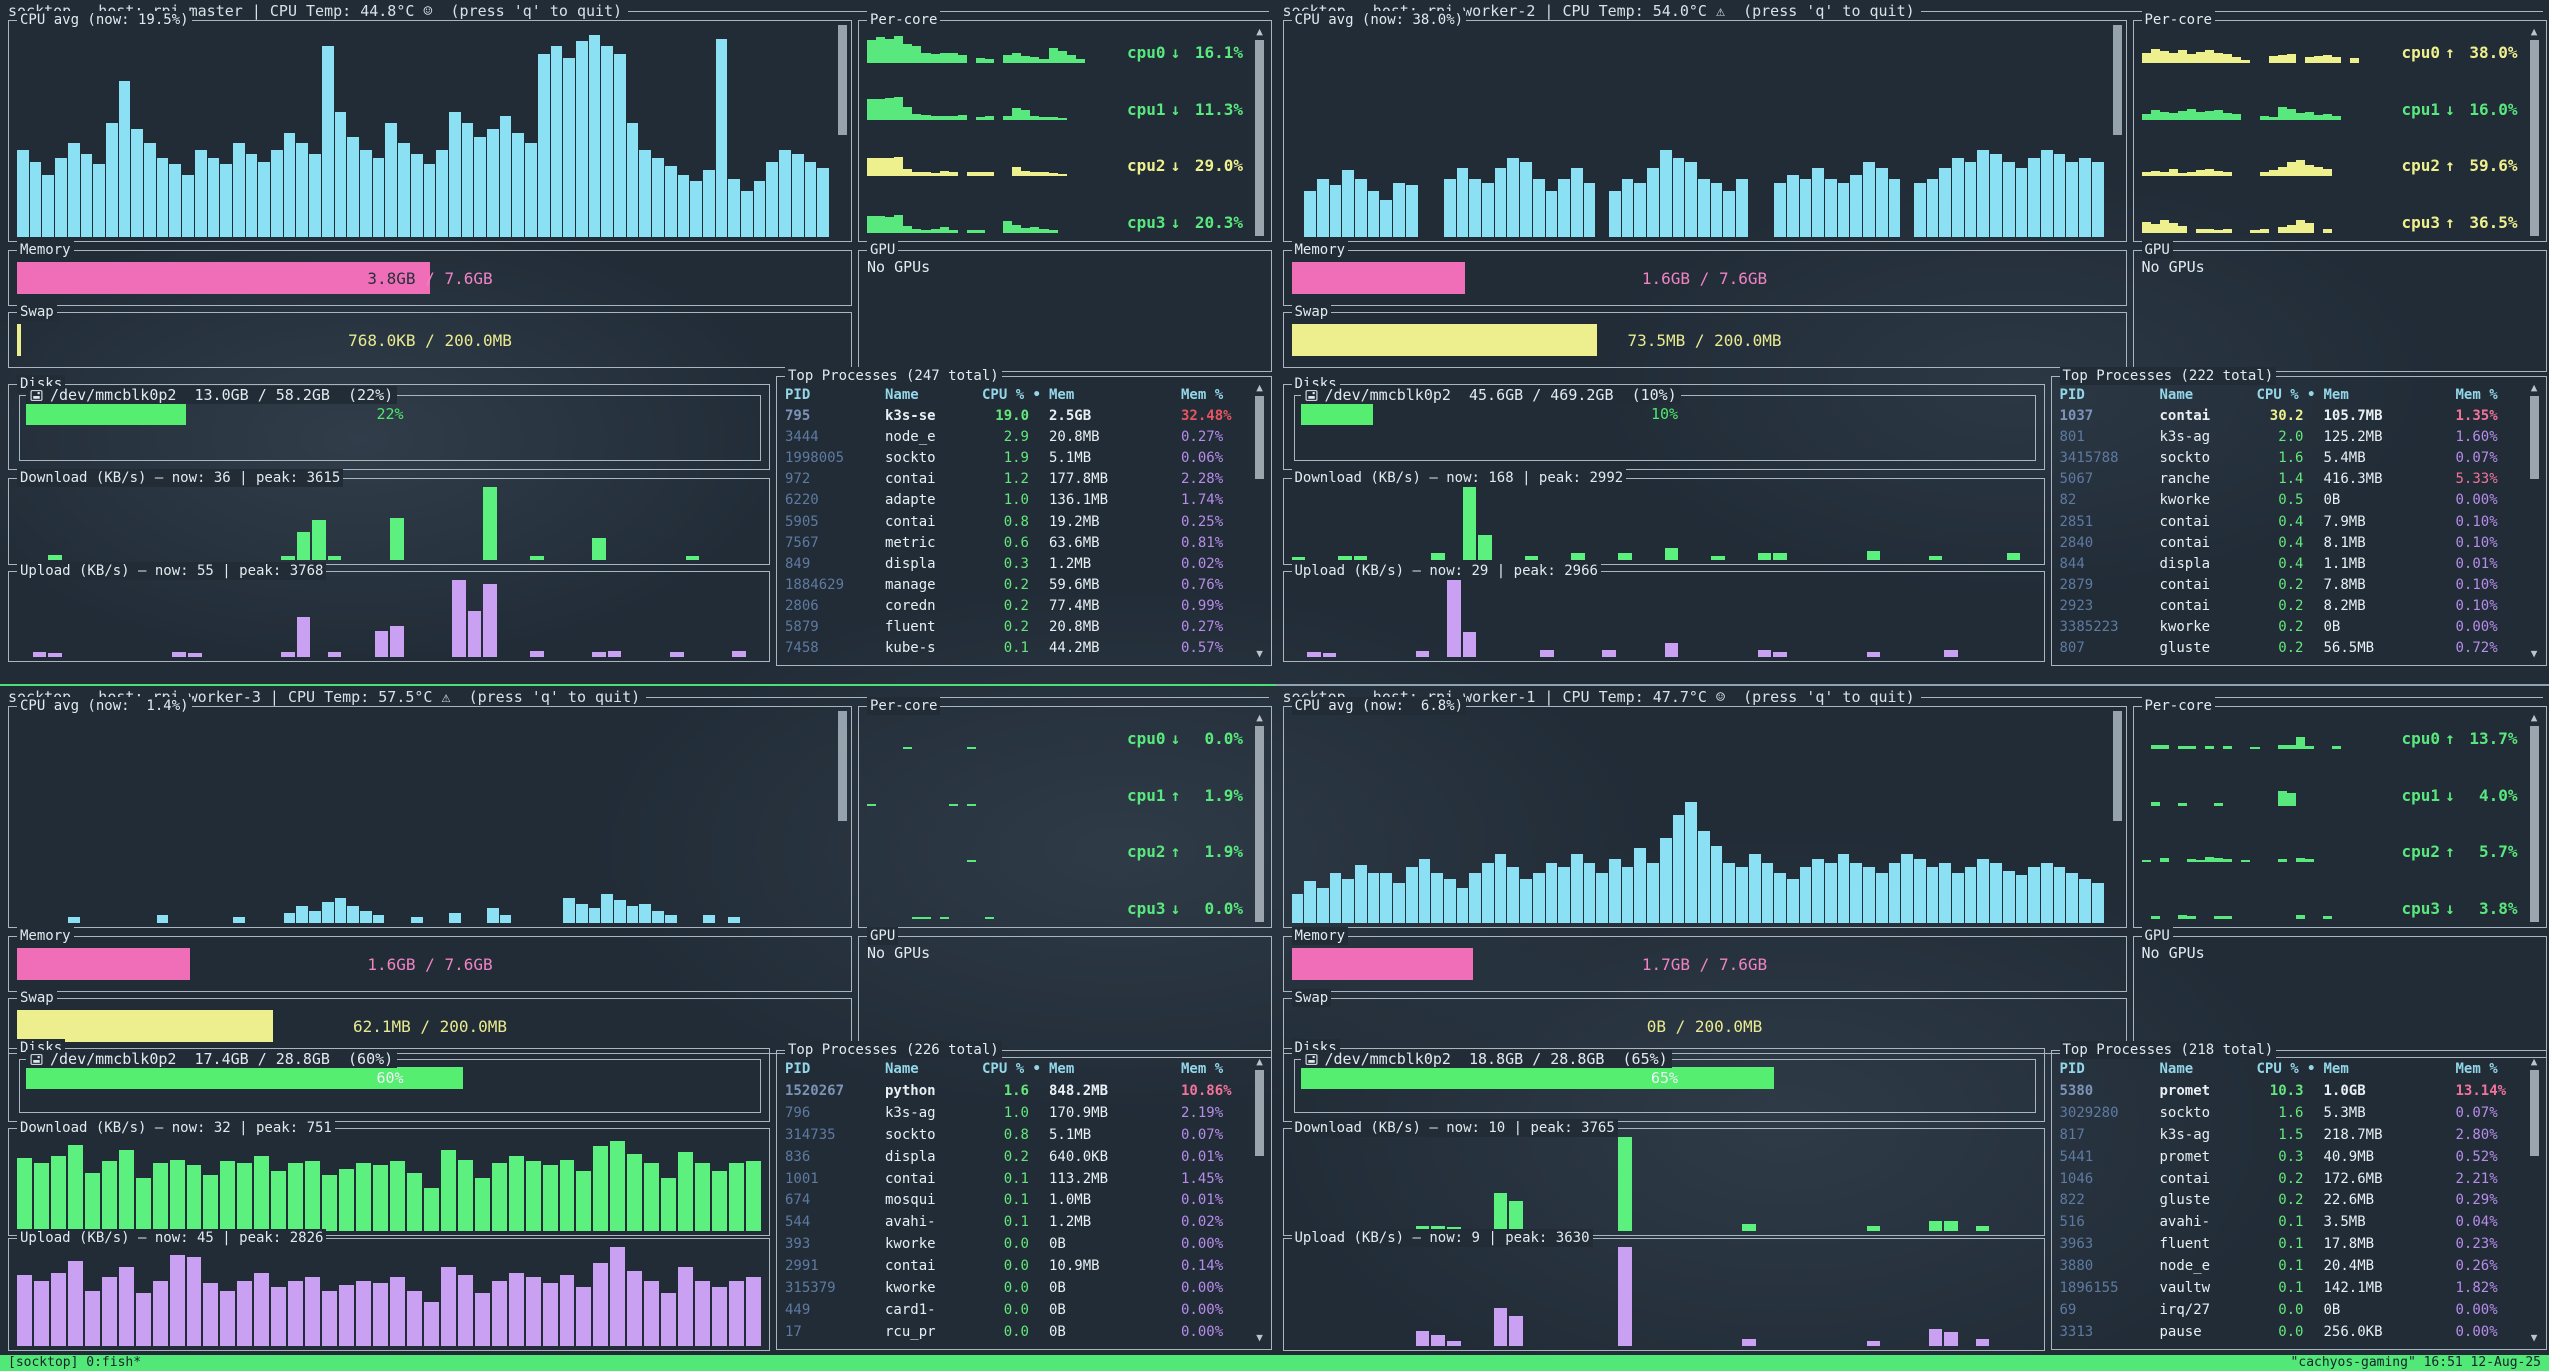  What do you see at coordinates (2493, 222) in the screenshot?
I see `core-val: 36.5%` at bounding box center [2493, 222].